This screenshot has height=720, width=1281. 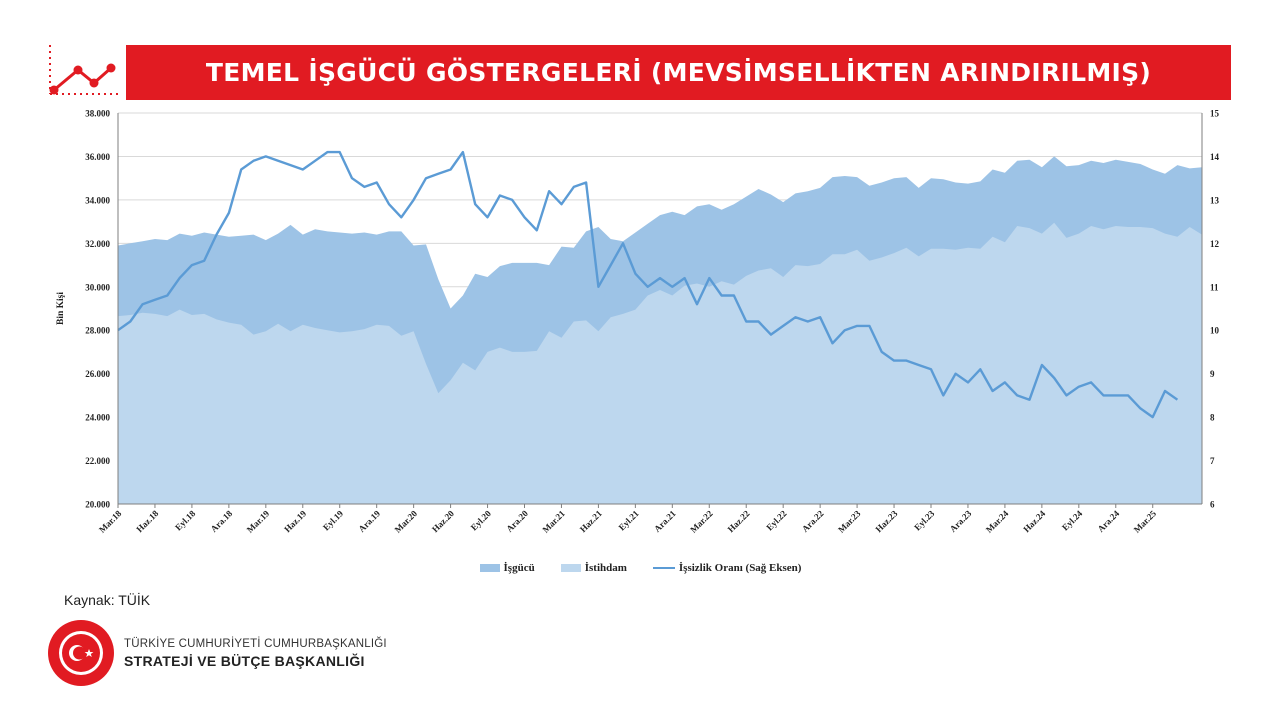 What do you see at coordinates (1215, 244) in the screenshot?
I see `y2-tick-label: 12` at bounding box center [1215, 244].